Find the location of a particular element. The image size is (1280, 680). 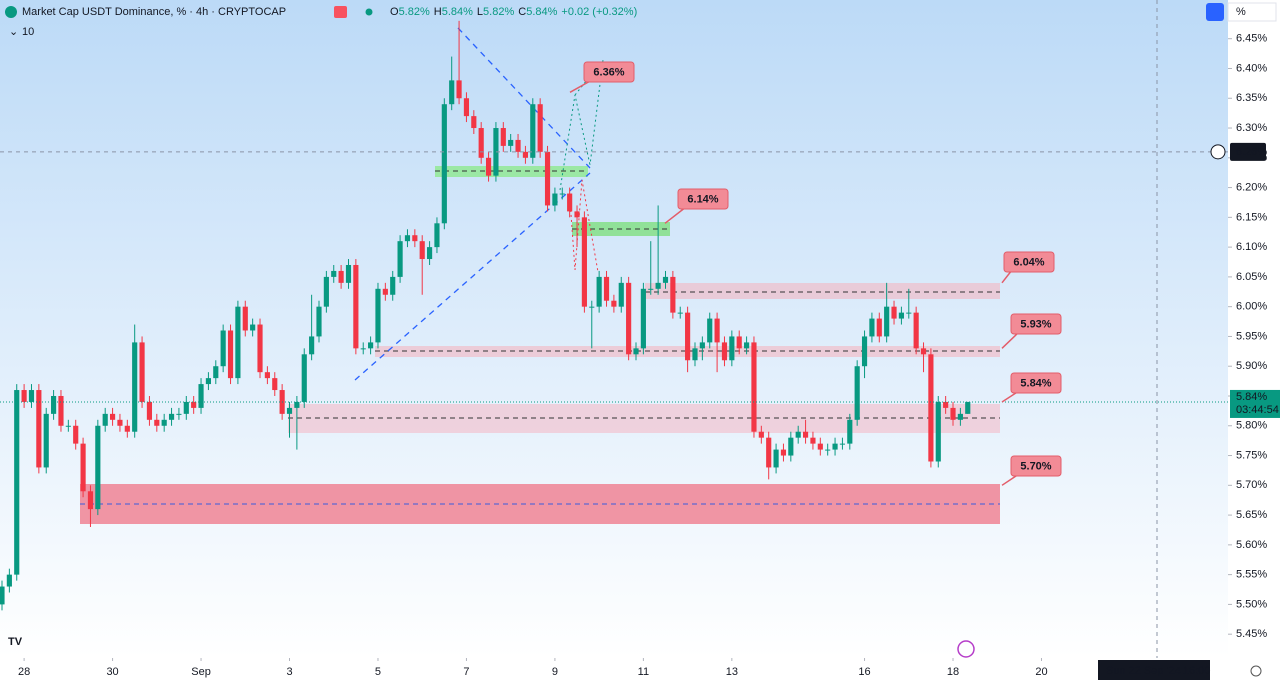

ohlc-key: C is located at coordinates (522, 12).